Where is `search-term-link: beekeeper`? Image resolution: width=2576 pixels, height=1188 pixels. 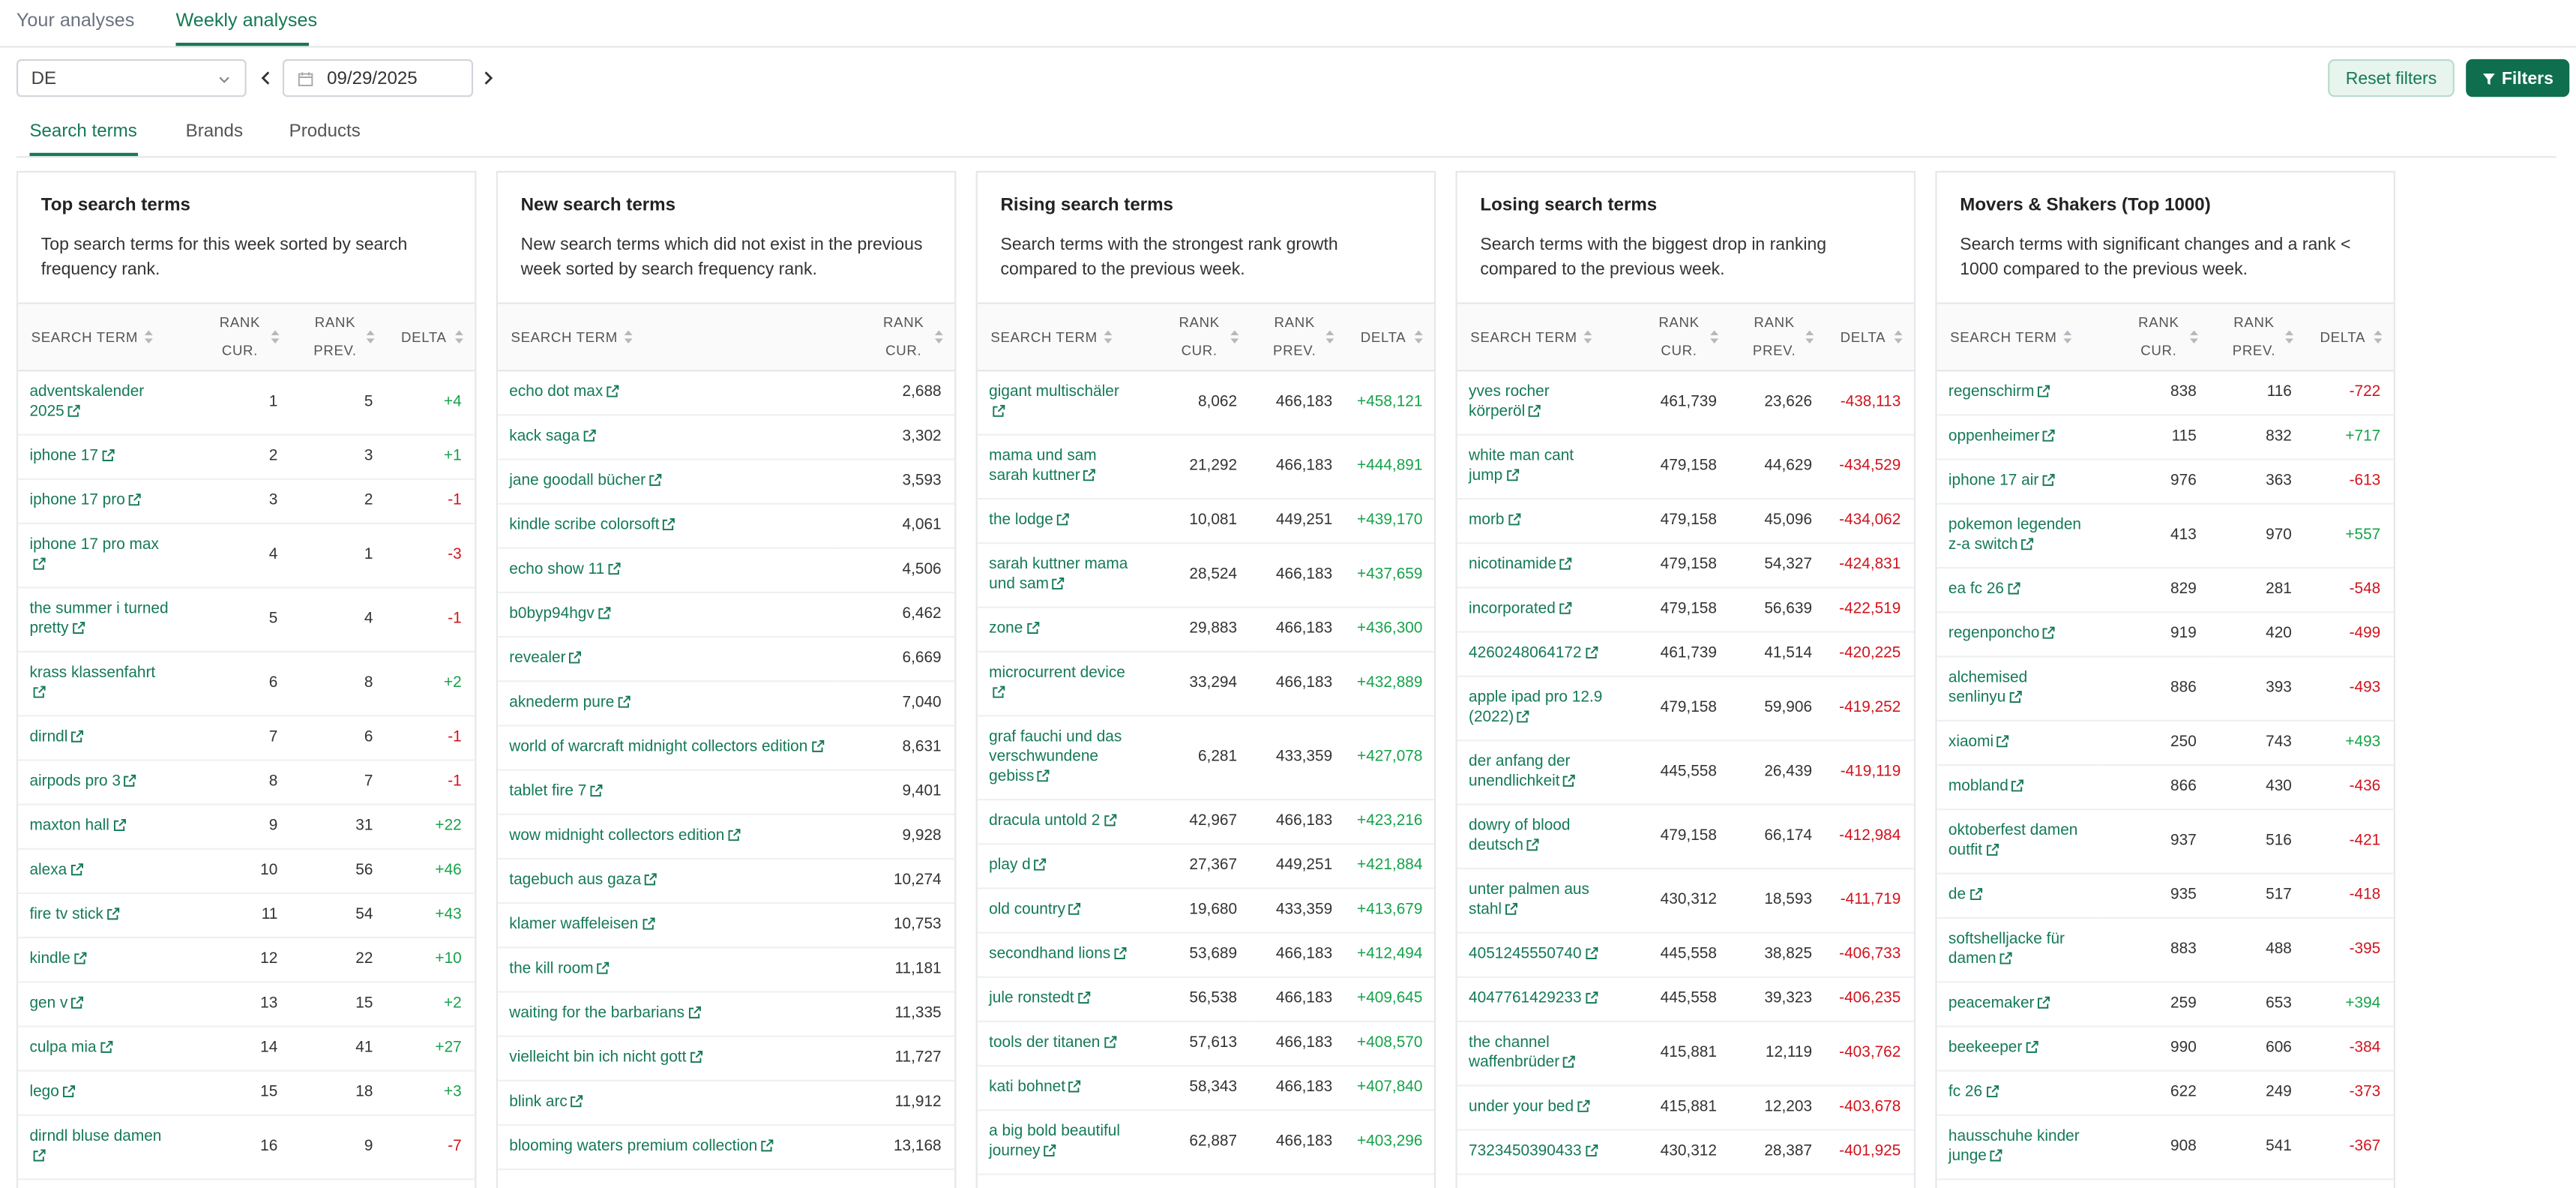 search-term-link: beekeeper is located at coordinates (1993, 1048).